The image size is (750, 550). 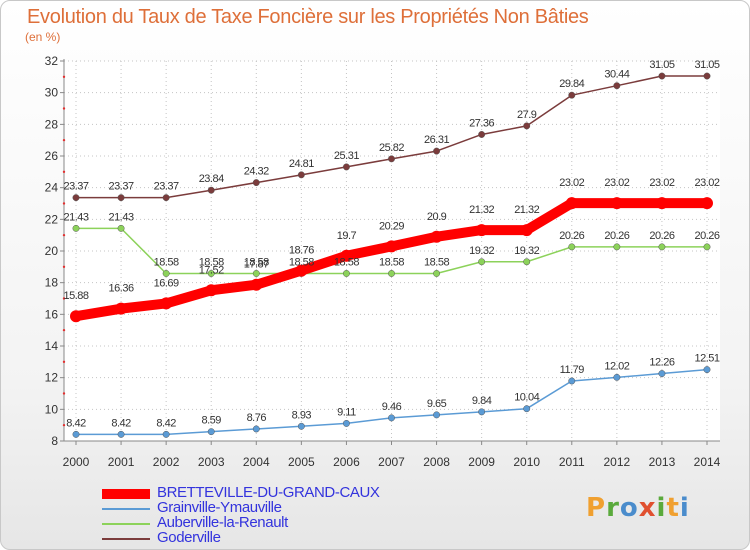 I want to click on y-tick-label: 20, so click(x=52, y=251).